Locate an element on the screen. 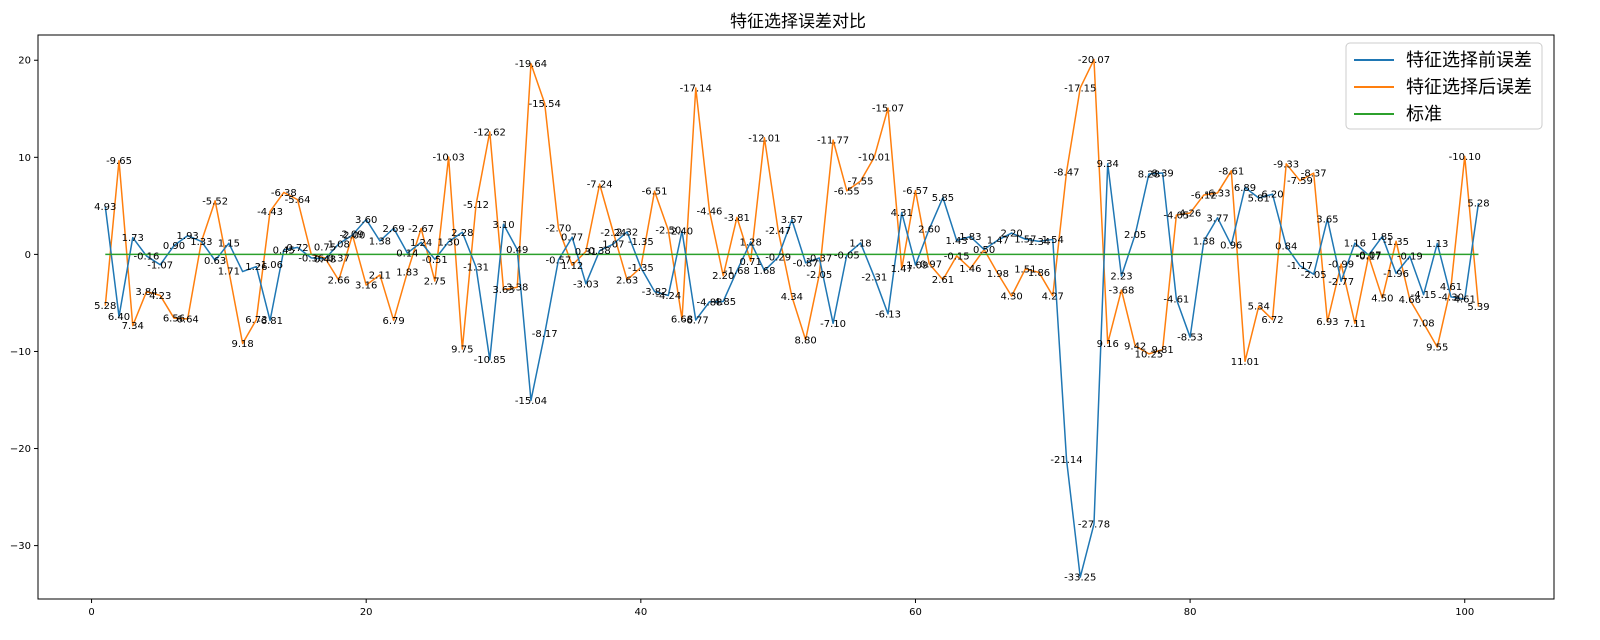 The width and height of the screenshot is (1600, 640). data-label: 0.90 is located at coordinates (174, 246).